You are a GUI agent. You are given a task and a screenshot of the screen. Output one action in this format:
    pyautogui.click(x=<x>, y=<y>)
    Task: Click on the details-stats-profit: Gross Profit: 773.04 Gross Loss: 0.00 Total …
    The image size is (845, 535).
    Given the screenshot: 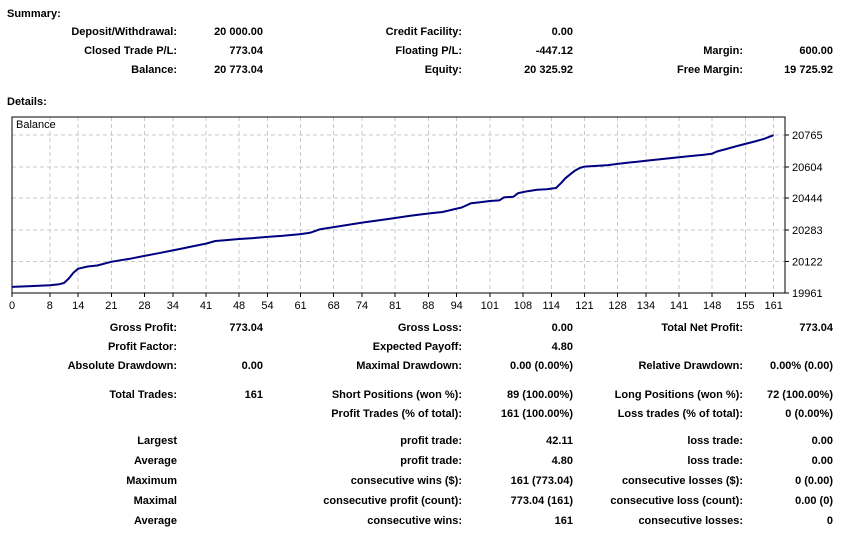 What is the action you would take?
    pyautogui.click(x=416, y=350)
    